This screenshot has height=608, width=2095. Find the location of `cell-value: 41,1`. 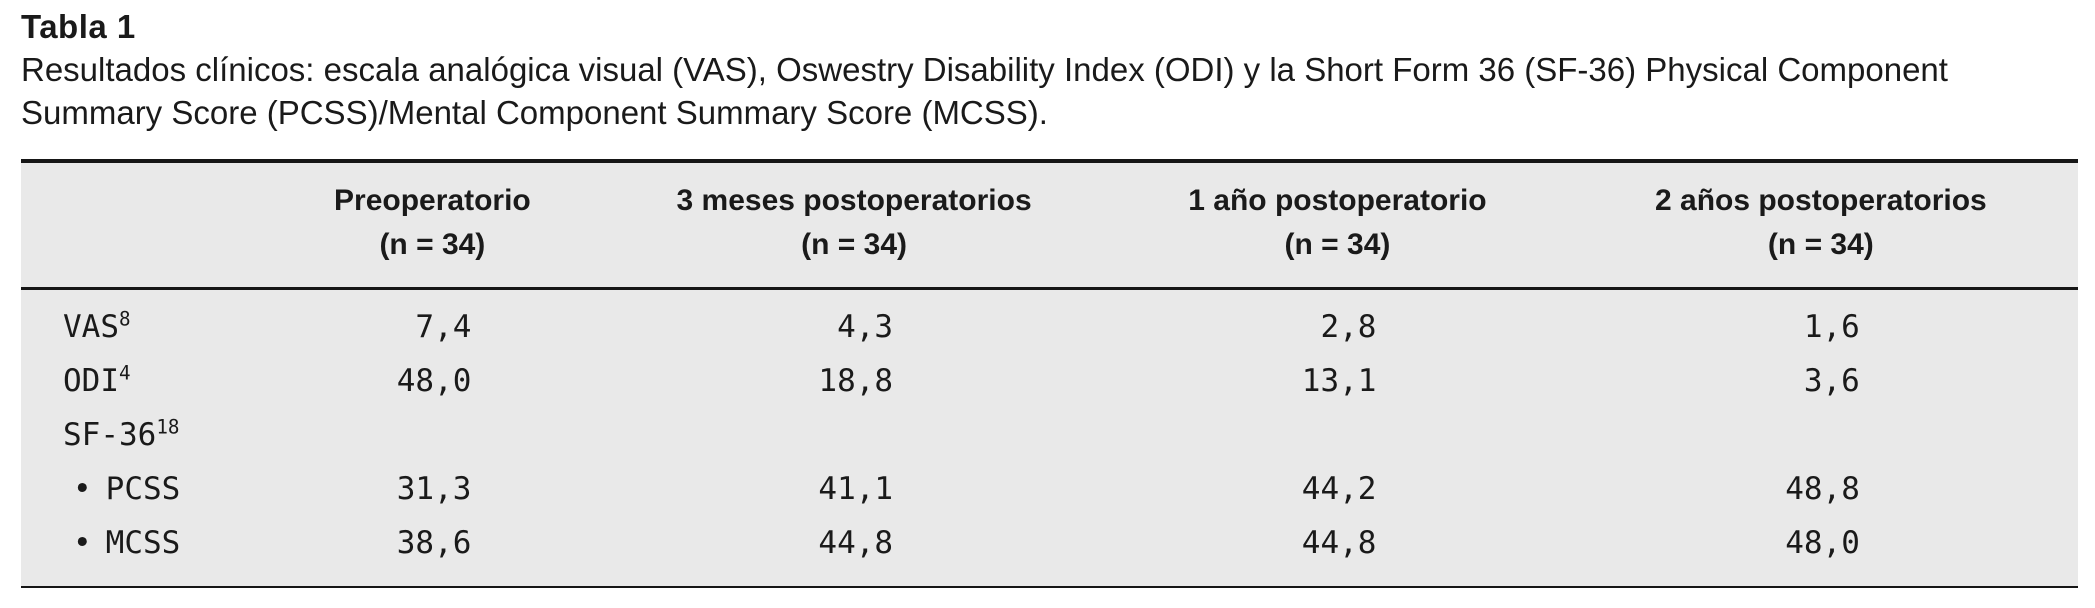

cell-value: 41,1 is located at coordinates (854, 489).